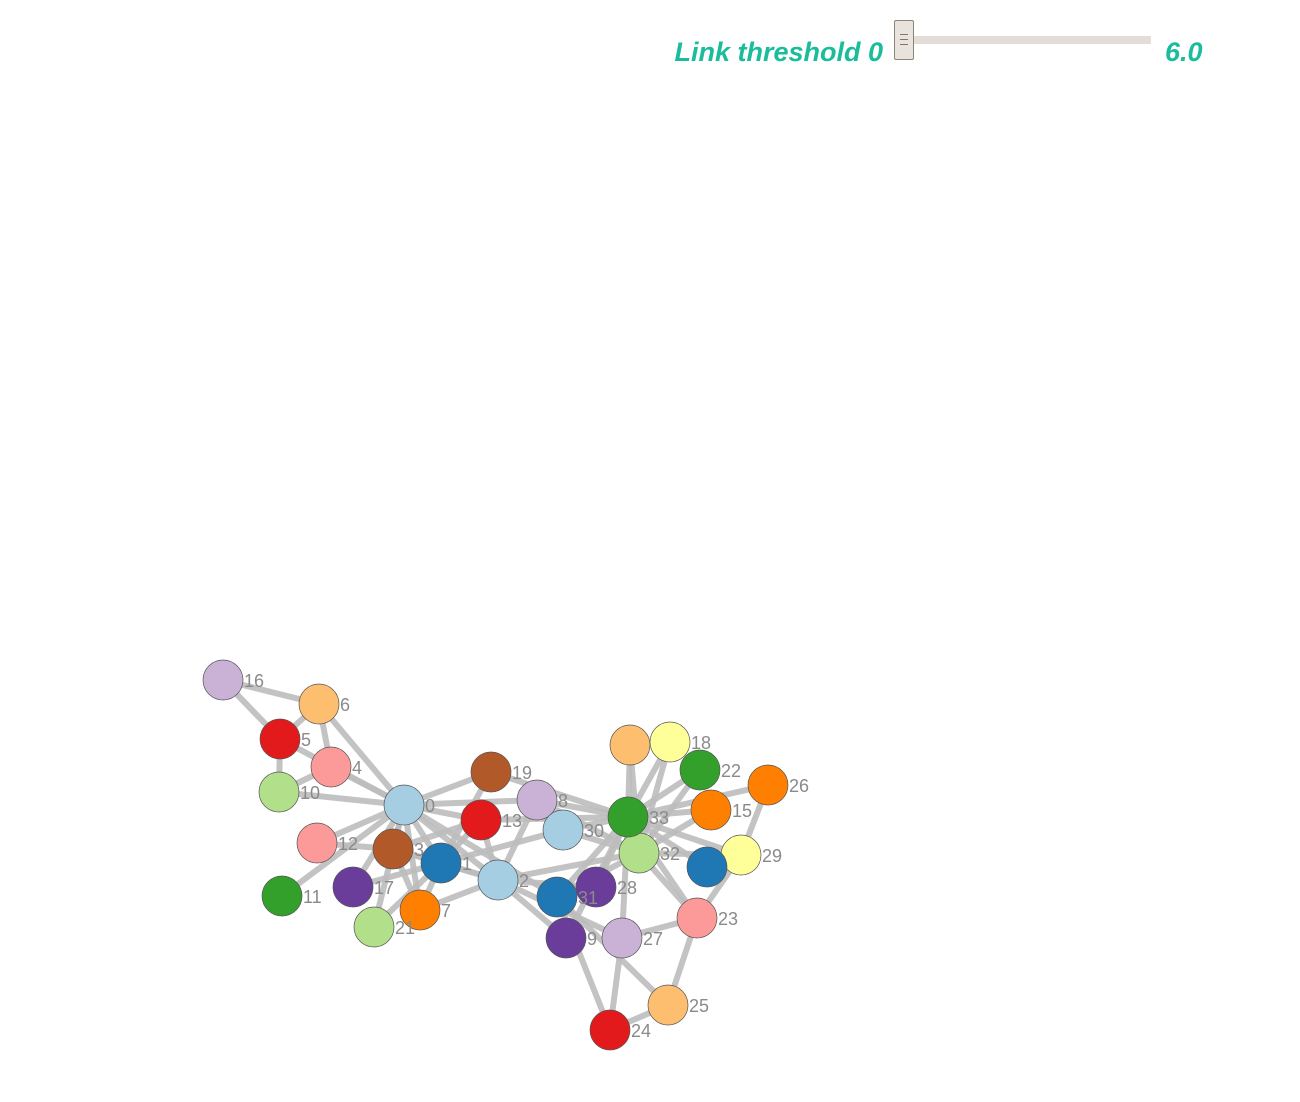 The height and width of the screenshot is (1102, 1300). I want to click on node-0: 0, so click(409, 805).